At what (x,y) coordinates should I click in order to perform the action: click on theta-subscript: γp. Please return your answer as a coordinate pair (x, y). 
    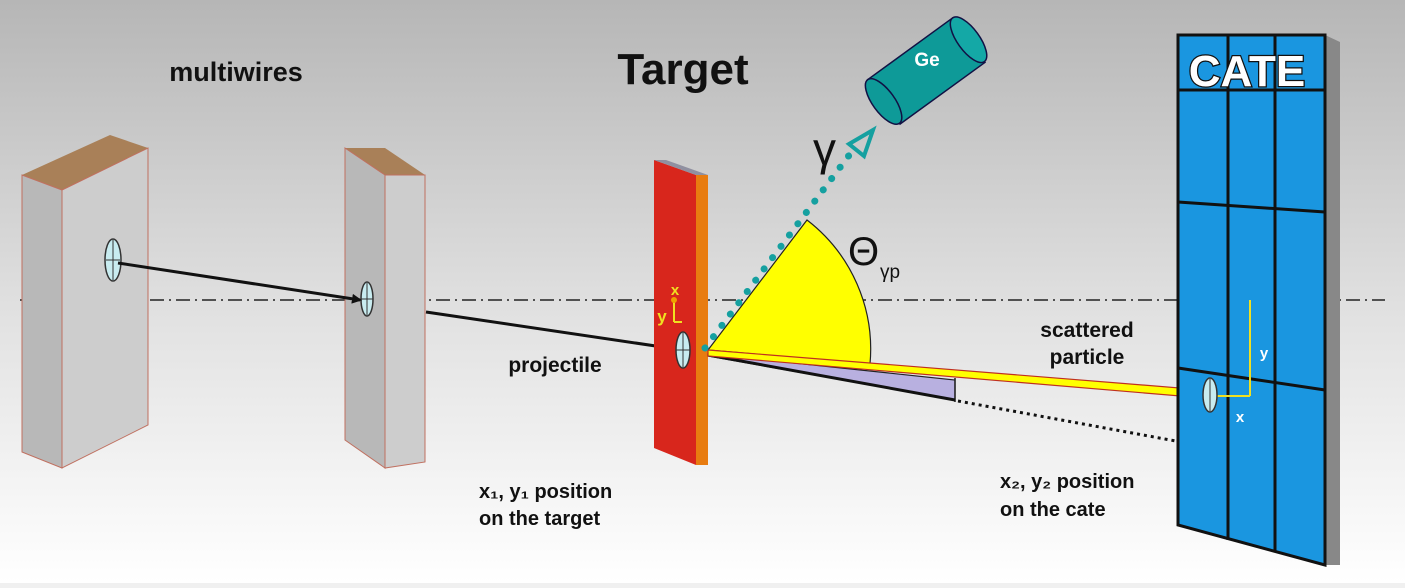
    Looking at the image, I should click on (890, 272).